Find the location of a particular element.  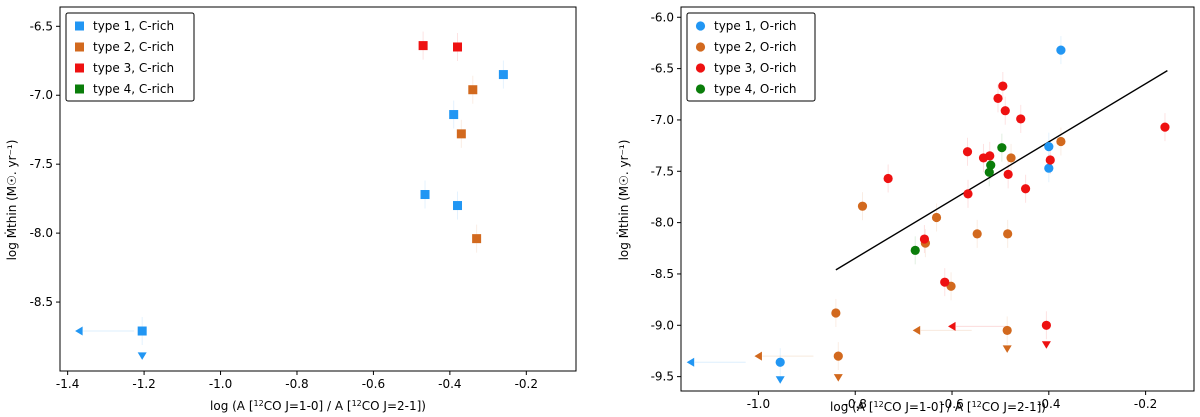

right-legend-label: type 1, O-rich is located at coordinates (755, 26).